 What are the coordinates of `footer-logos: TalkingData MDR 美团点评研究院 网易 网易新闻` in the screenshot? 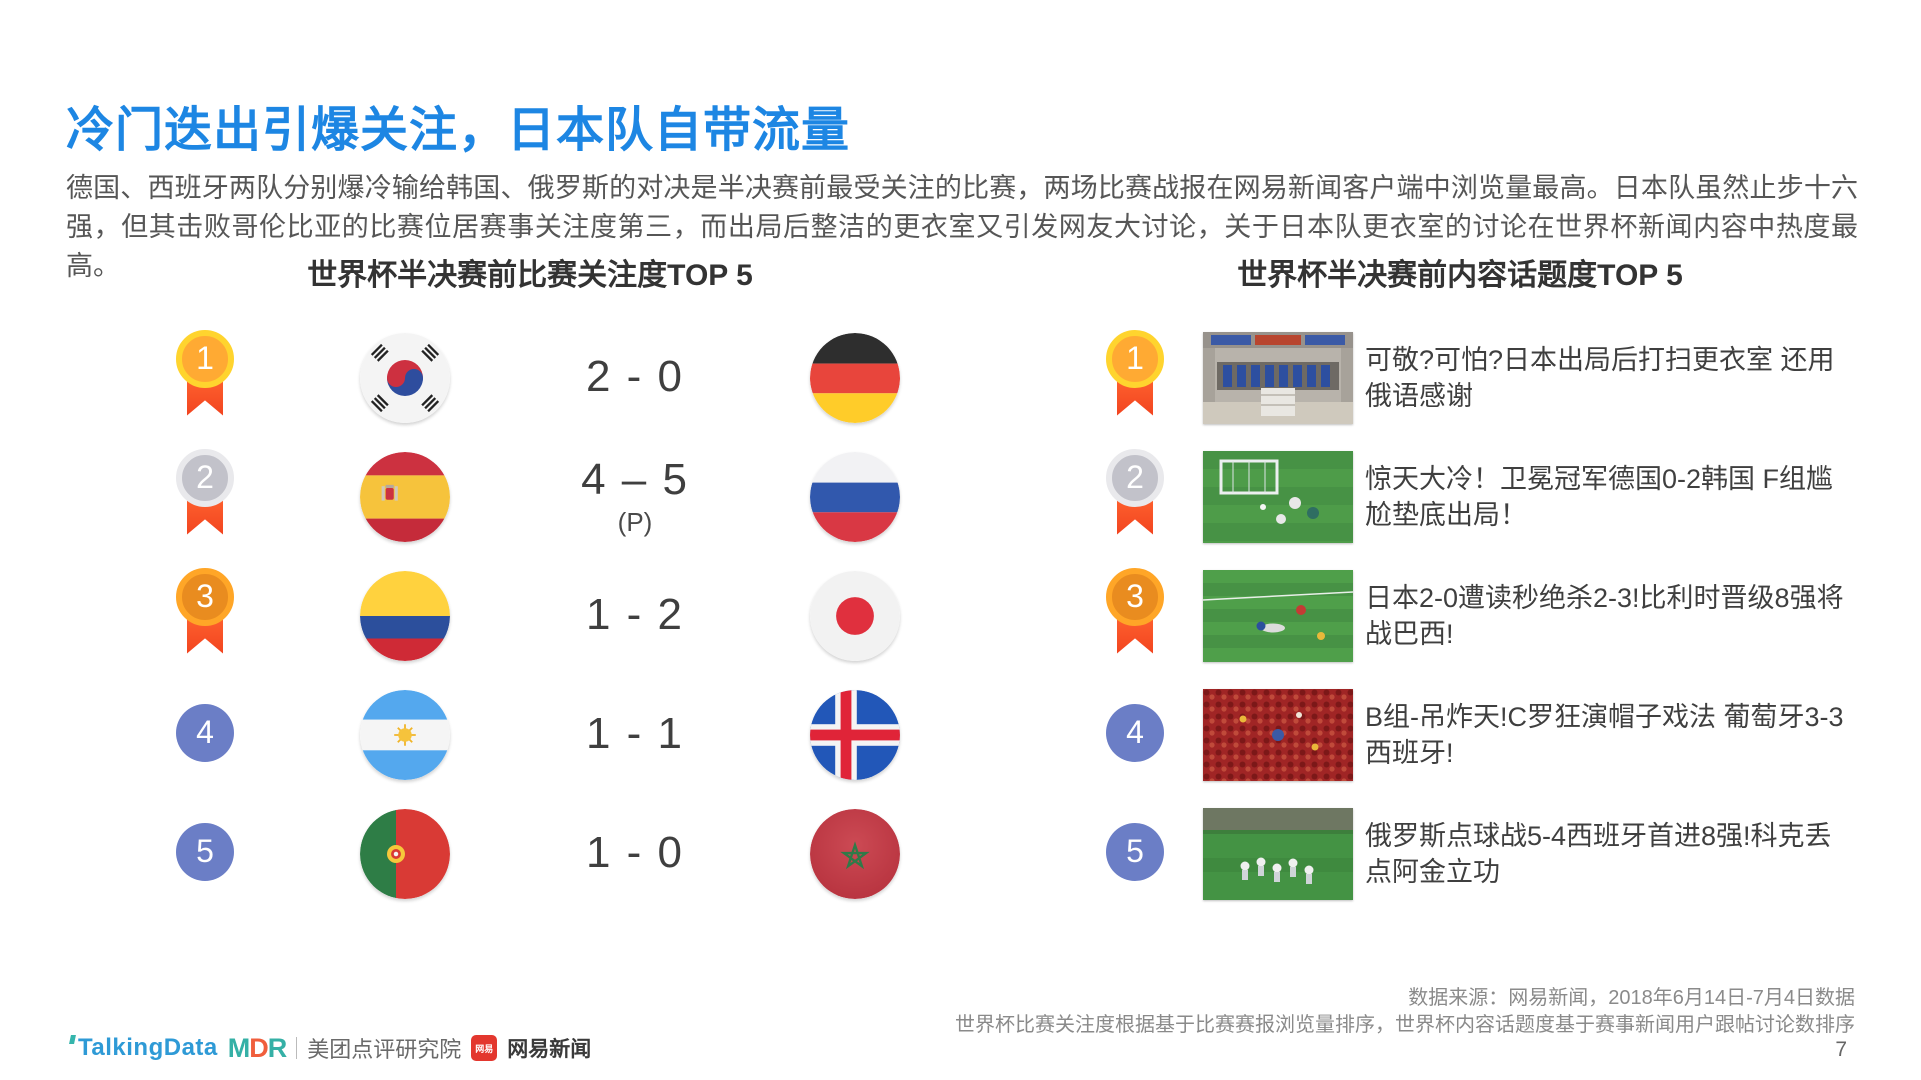 It's located at (330, 1048).